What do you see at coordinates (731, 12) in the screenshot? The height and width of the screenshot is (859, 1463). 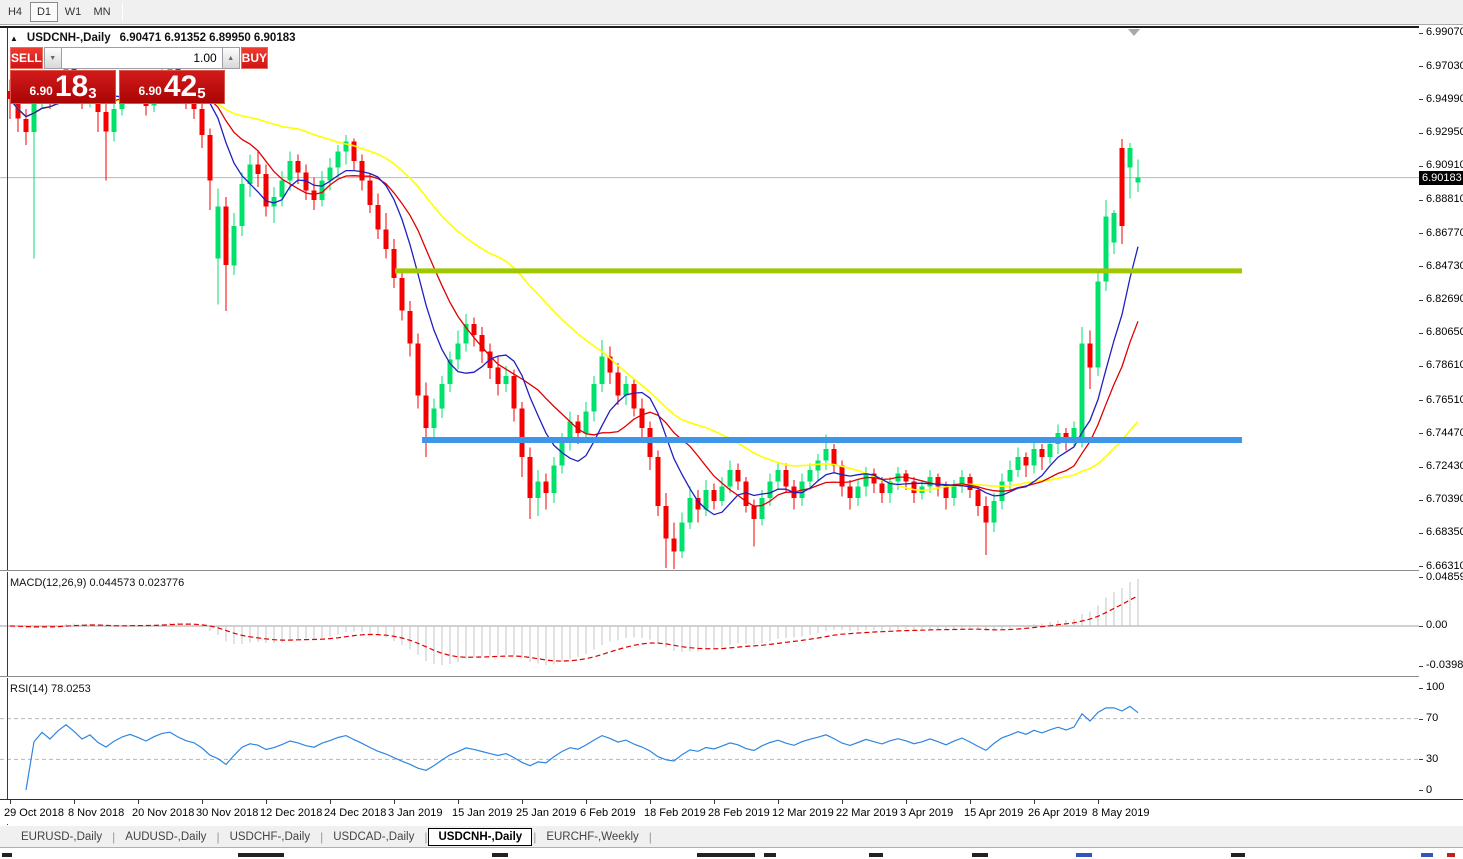 I see `timeframe-toolbar: H4 D1 W1 MN` at bounding box center [731, 12].